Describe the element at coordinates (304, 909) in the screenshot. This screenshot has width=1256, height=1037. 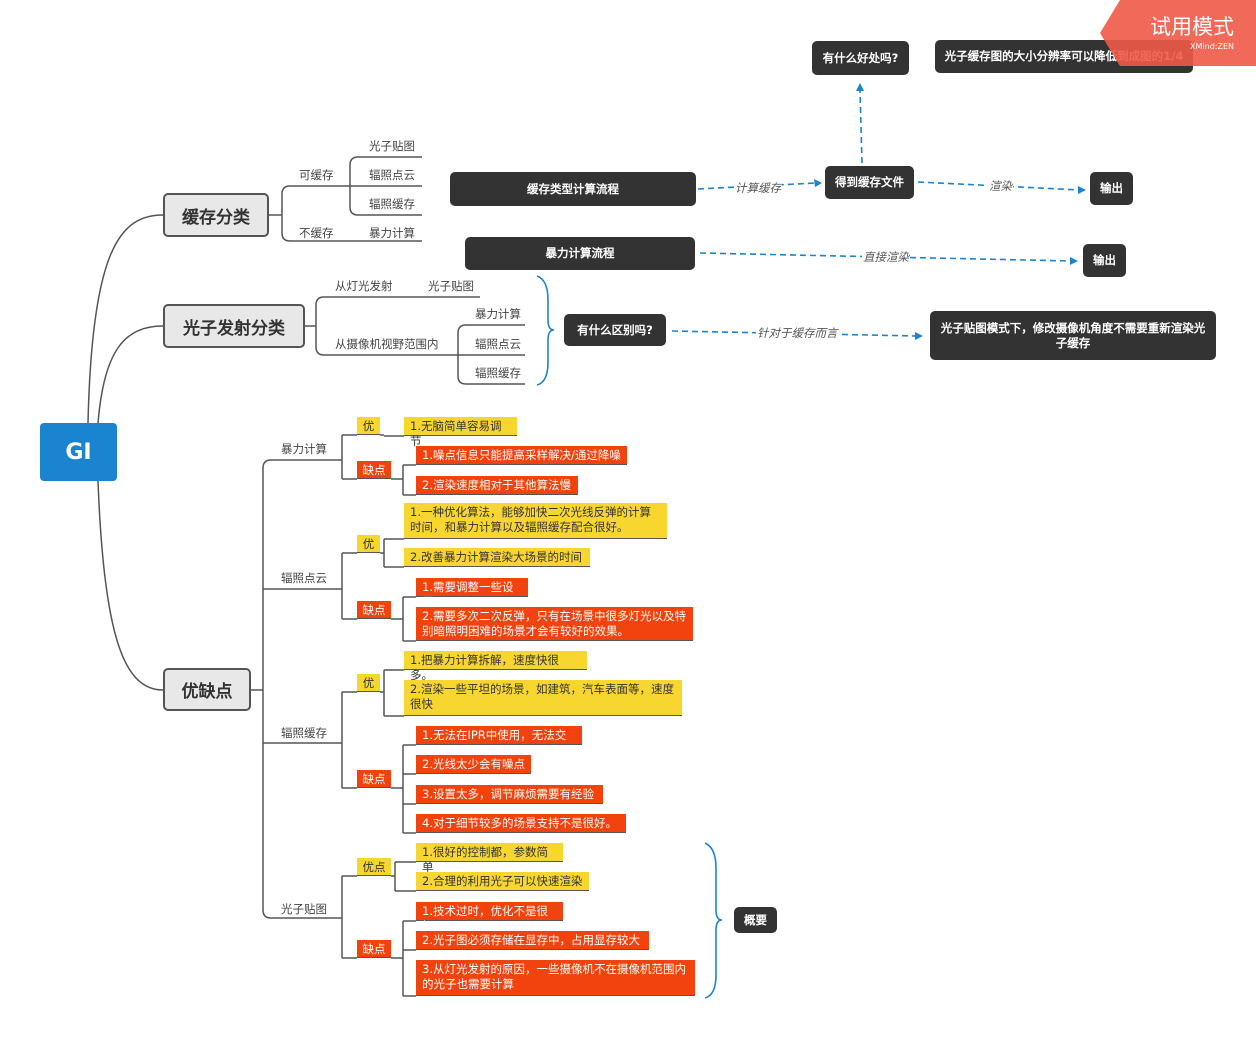
I see `group-label: 光子贴图` at that location.